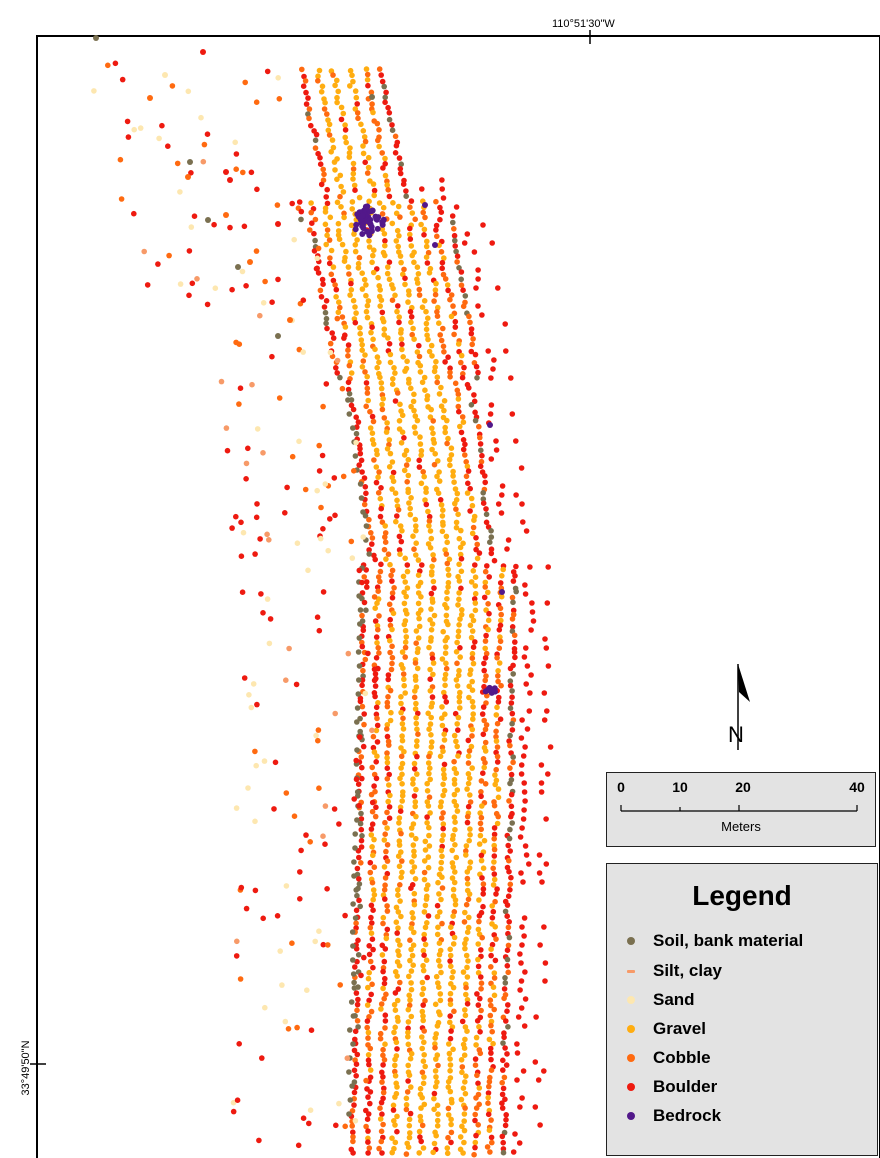 The width and height of the screenshot is (880, 1158). I want to click on scale-tick-40: 40, so click(857, 787).